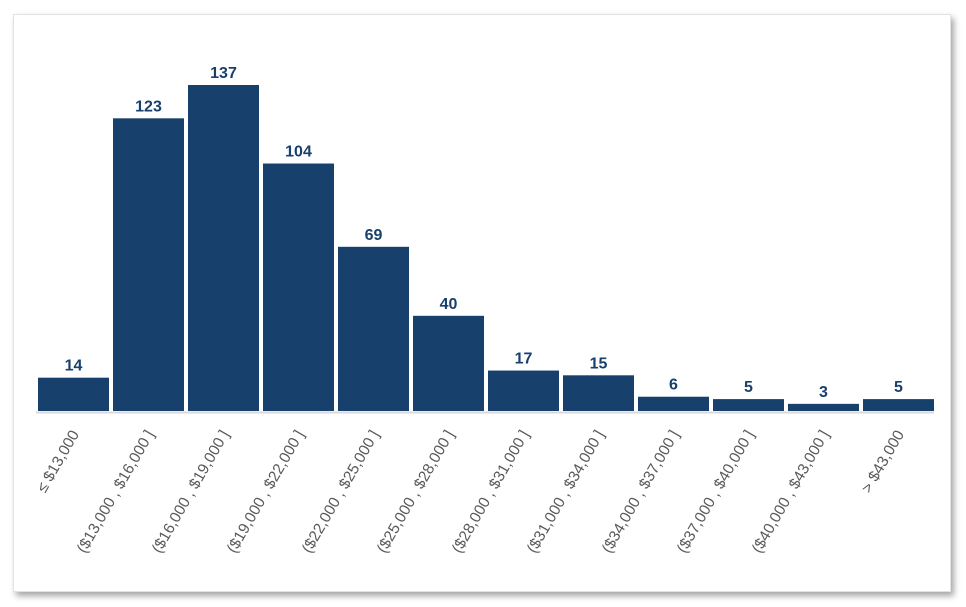  Describe the element at coordinates (148, 106) in the screenshot. I see `data-label: 123` at that location.